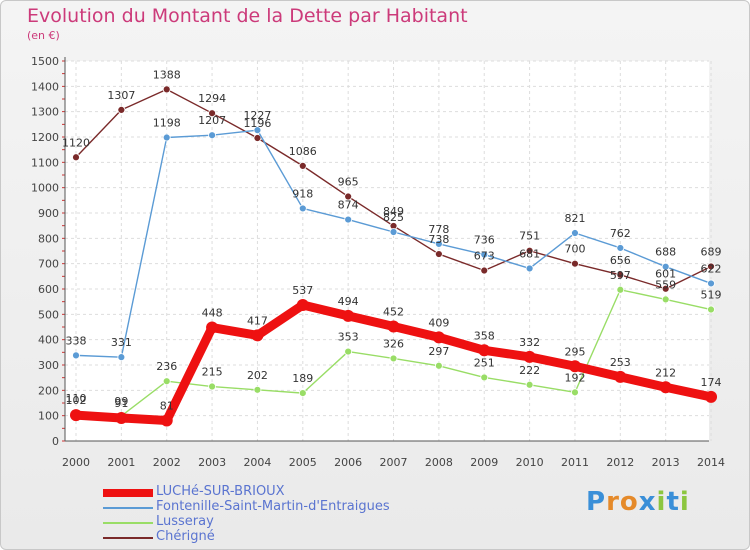 The height and width of the screenshot is (550, 750). I want to click on x-tick-label: 2004, so click(257, 462).